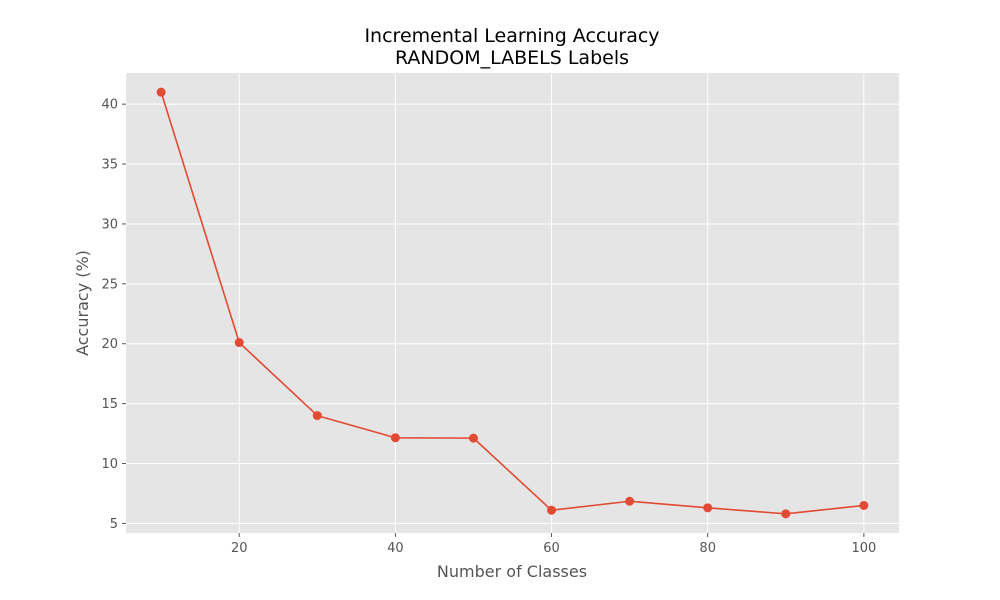 The height and width of the screenshot is (600, 1000). What do you see at coordinates (863, 548) in the screenshot?
I see `x-tick-label: 100` at bounding box center [863, 548].